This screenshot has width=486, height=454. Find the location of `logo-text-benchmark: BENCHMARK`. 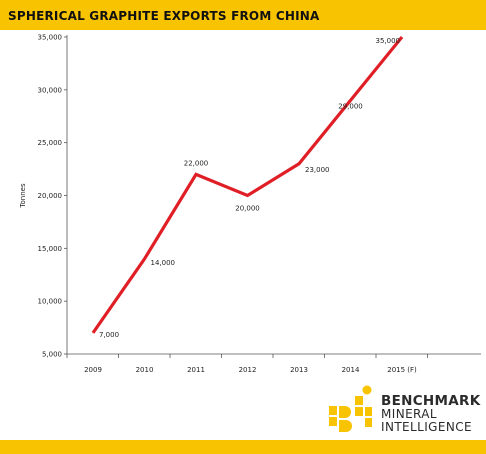

logo-text-benchmark: BENCHMARK is located at coordinates (431, 401).